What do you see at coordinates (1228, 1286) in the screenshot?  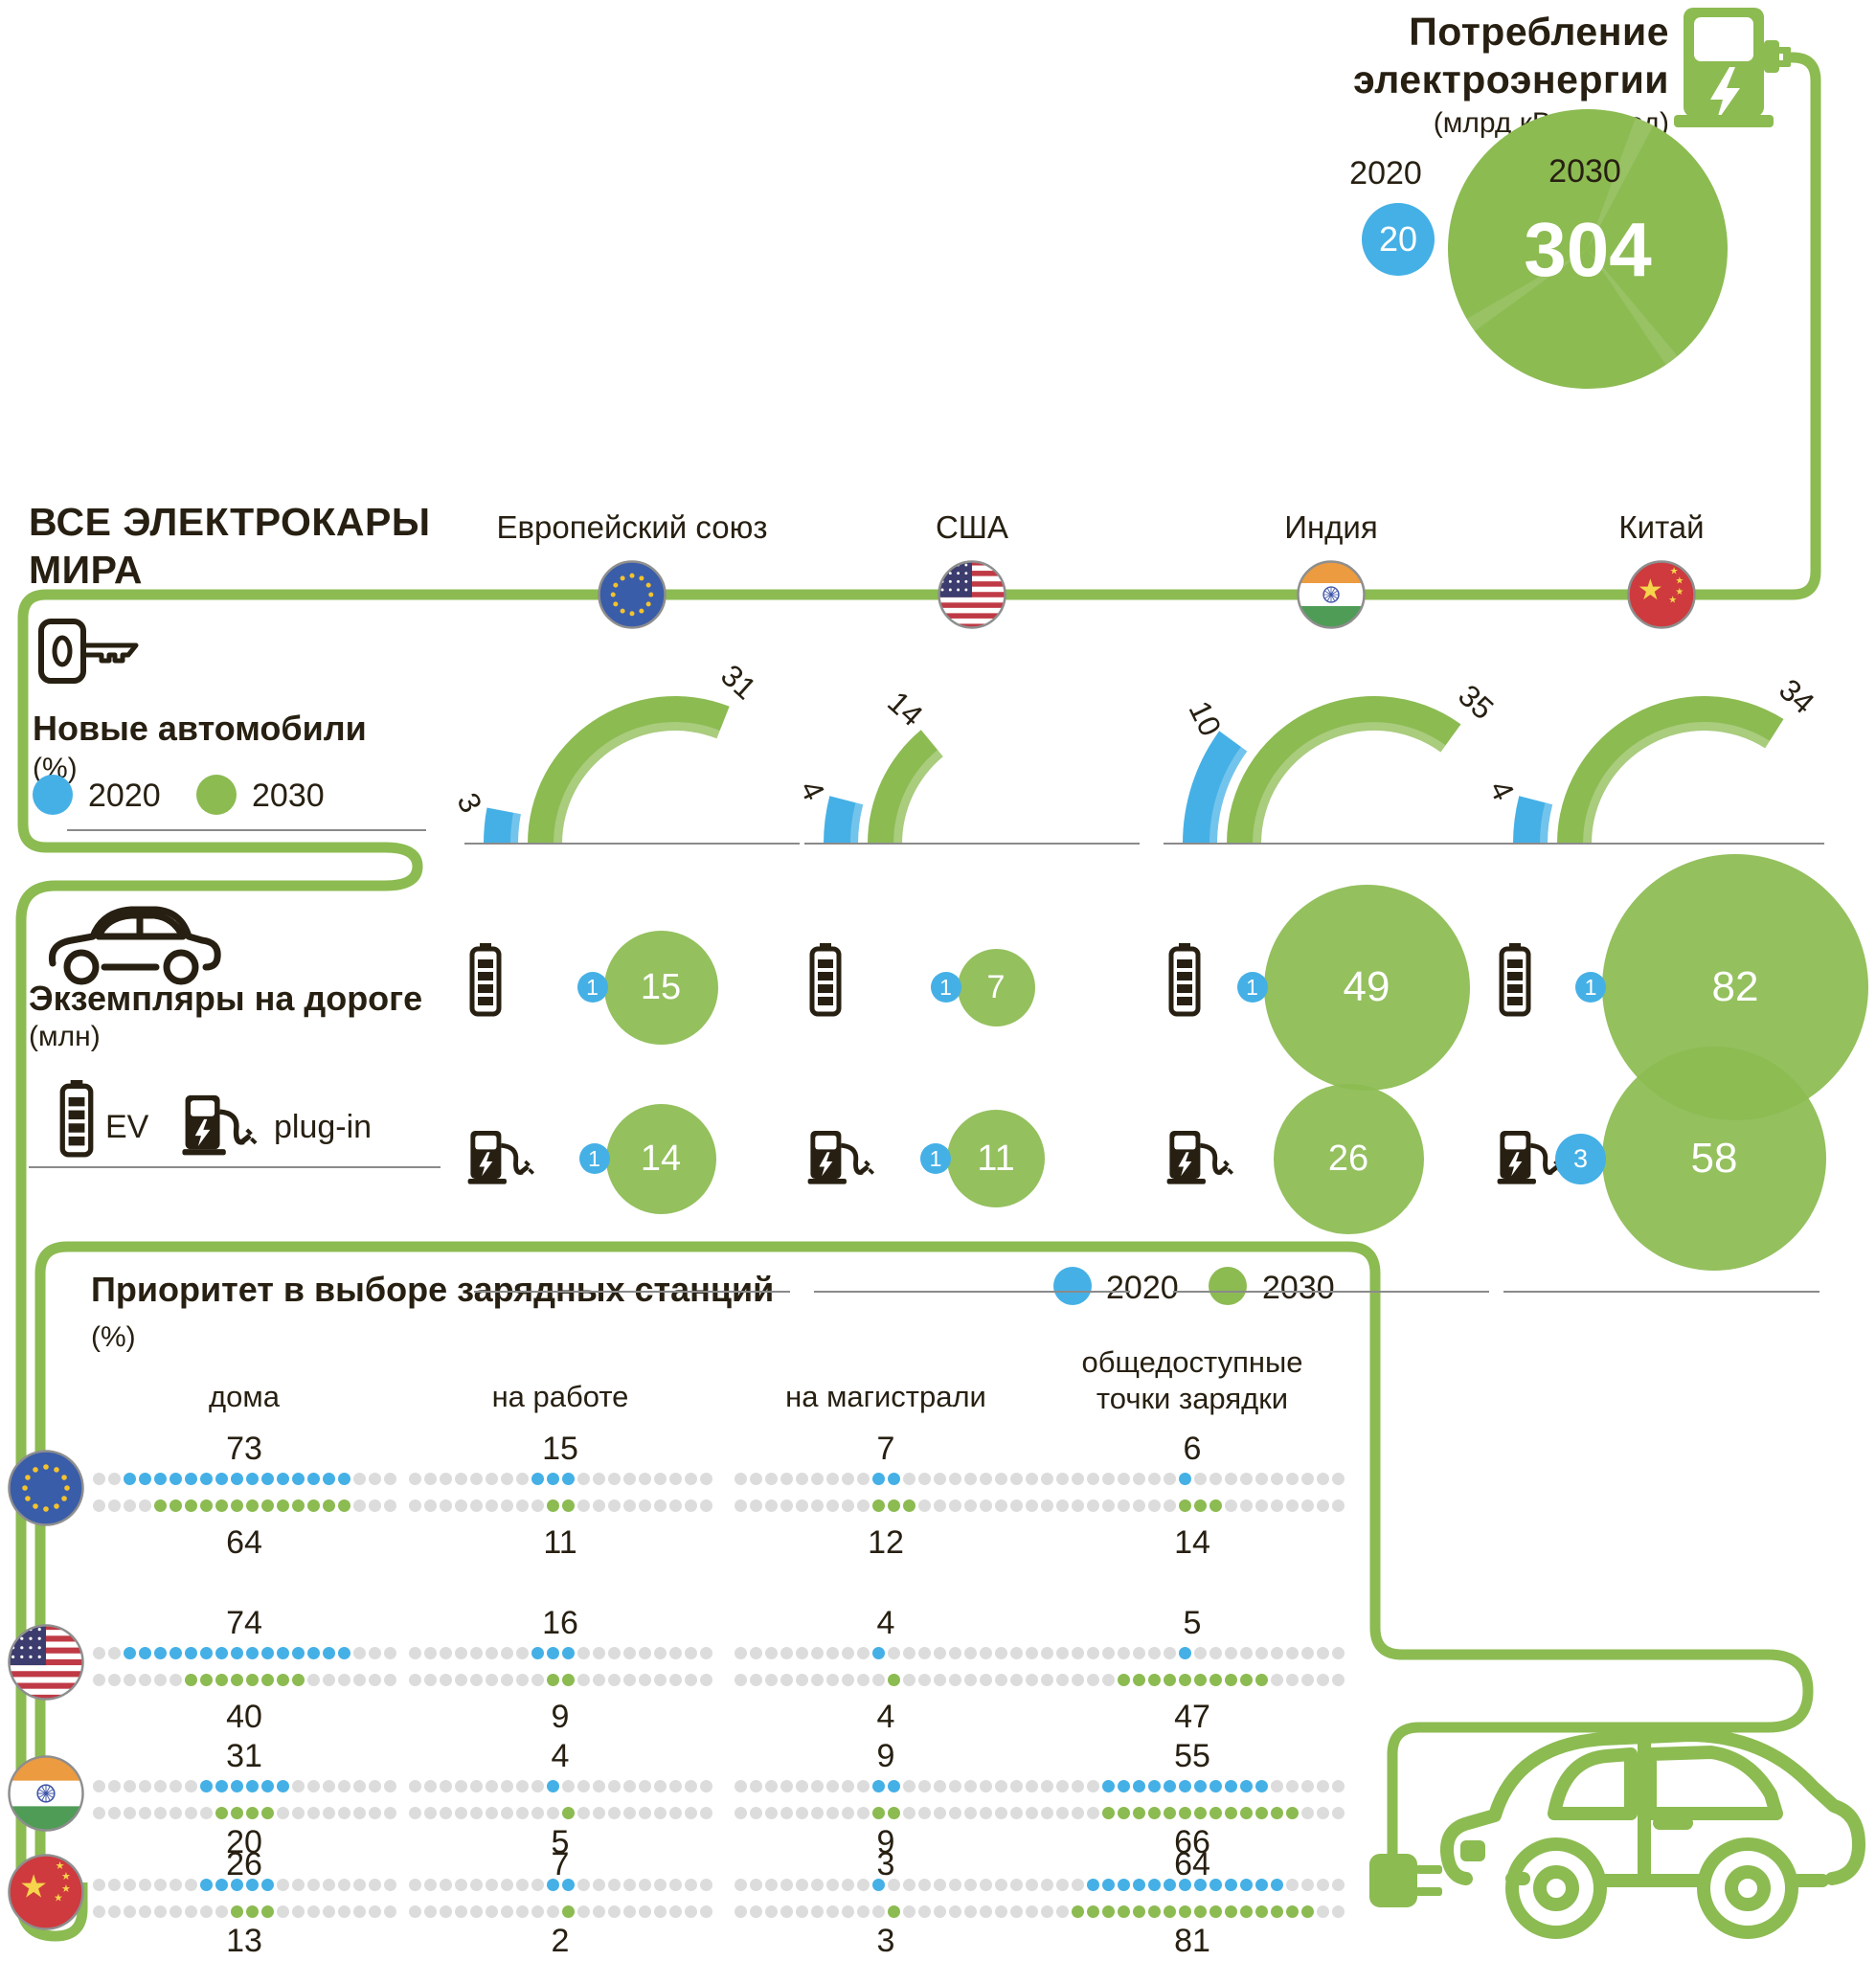 I see `charging-legend-2030-dot` at bounding box center [1228, 1286].